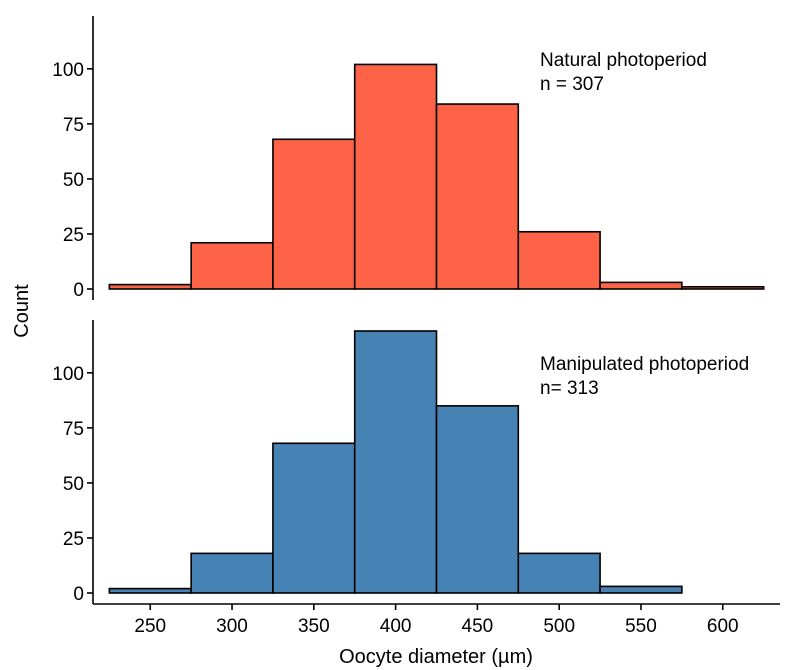 This screenshot has height=670, width=811. What do you see at coordinates (22, 311) in the screenshot?
I see `y-axis-title: Count` at bounding box center [22, 311].